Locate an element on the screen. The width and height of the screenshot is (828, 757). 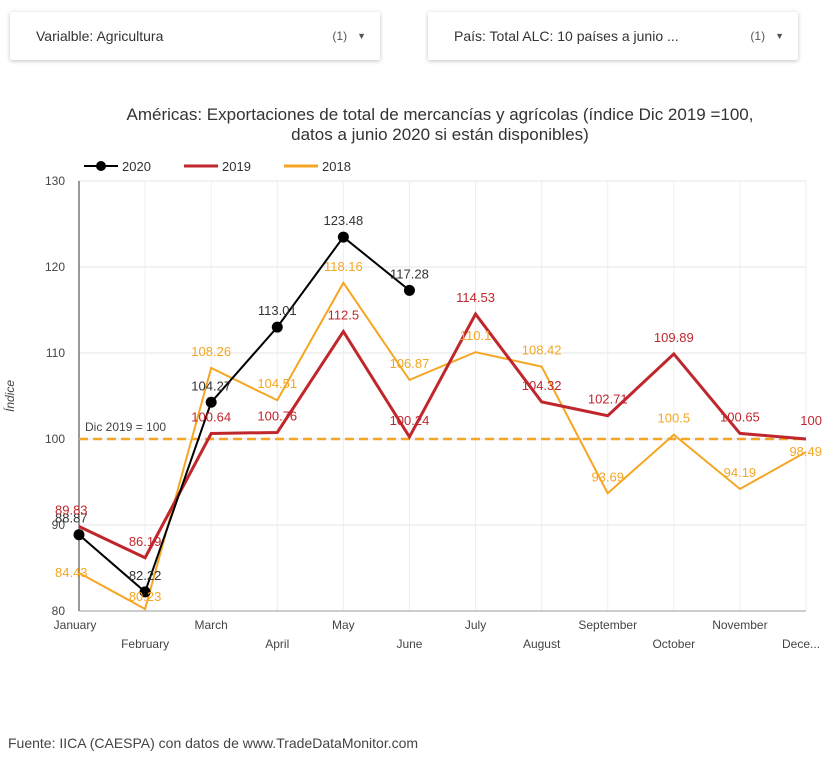
y-tick-label: 120 is located at coordinates (55, 267).